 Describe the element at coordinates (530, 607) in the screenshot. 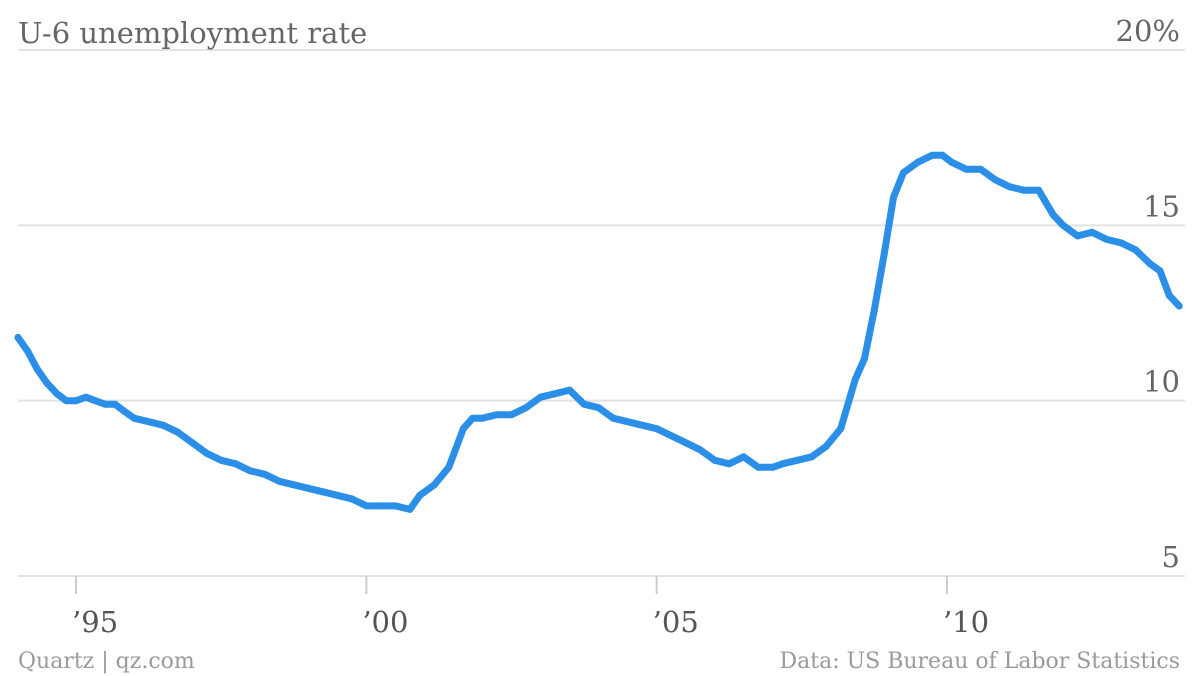

I see `x-axis: ’95 ’00 ’05 ’10` at that location.